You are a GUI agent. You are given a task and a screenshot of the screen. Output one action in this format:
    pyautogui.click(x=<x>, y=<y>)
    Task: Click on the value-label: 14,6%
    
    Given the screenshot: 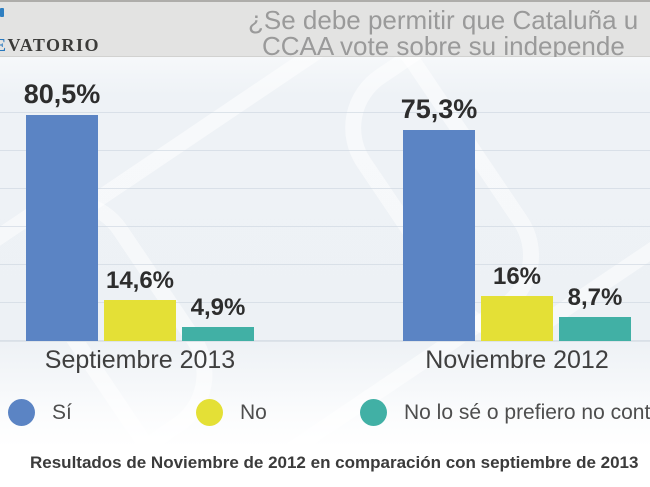 What is the action you would take?
    pyautogui.click(x=140, y=280)
    